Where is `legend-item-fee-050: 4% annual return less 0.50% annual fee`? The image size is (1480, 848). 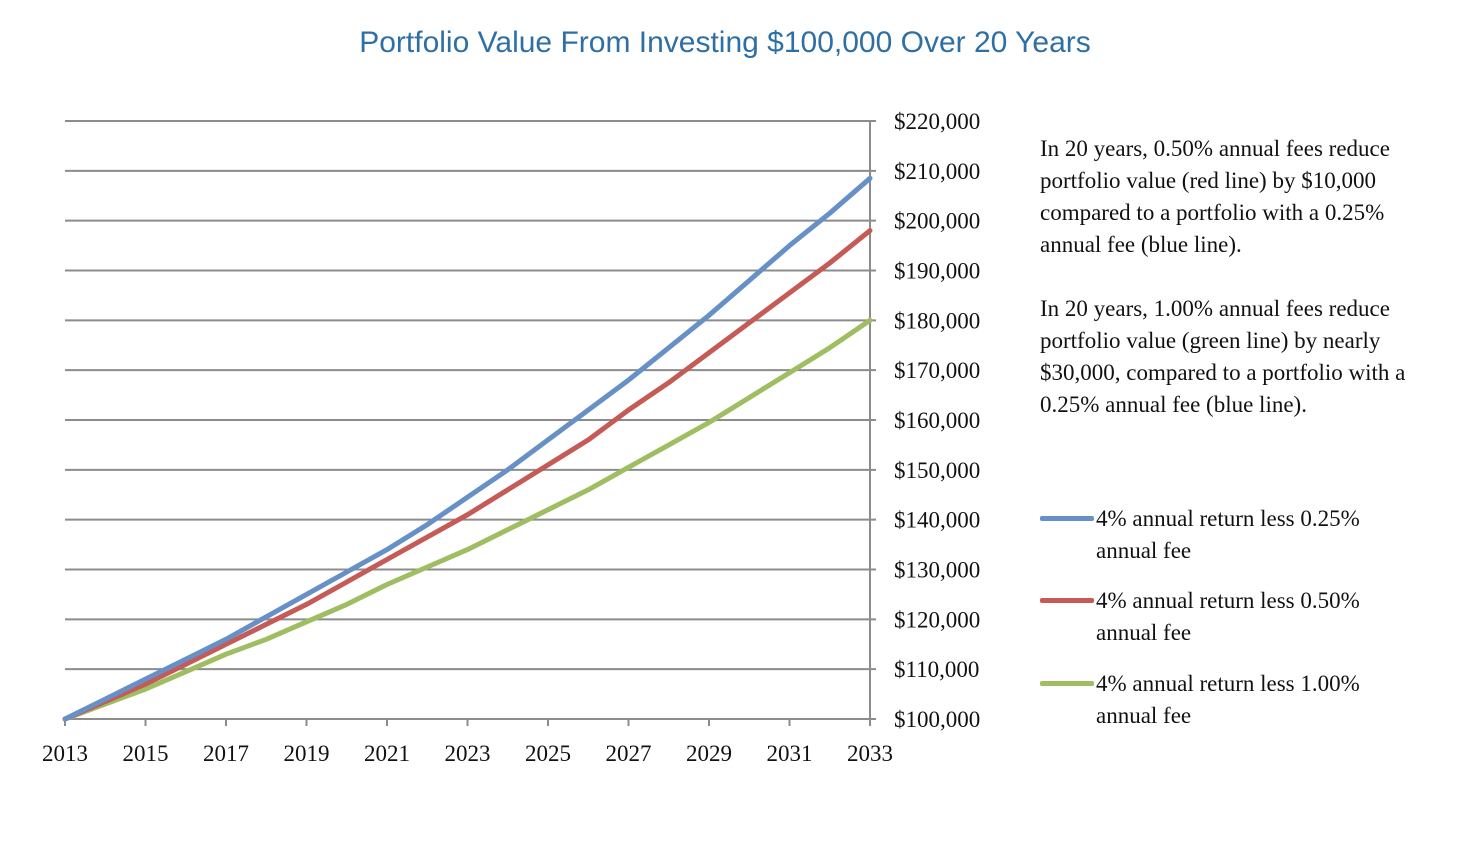 legend-item-fee-050: 4% annual return less 0.50% annual fee is located at coordinates (1250, 620).